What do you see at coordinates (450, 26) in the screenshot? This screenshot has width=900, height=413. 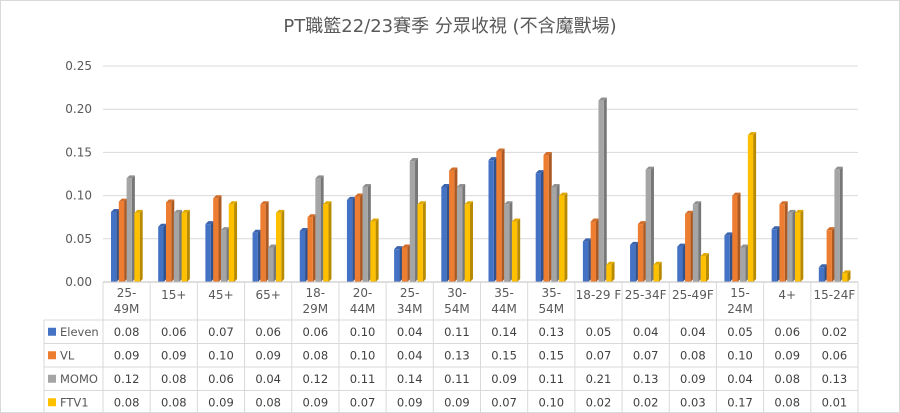 I see `chart-title: PT職籃22/23賽季 分眾收視 (不含魔獸場)` at bounding box center [450, 26].